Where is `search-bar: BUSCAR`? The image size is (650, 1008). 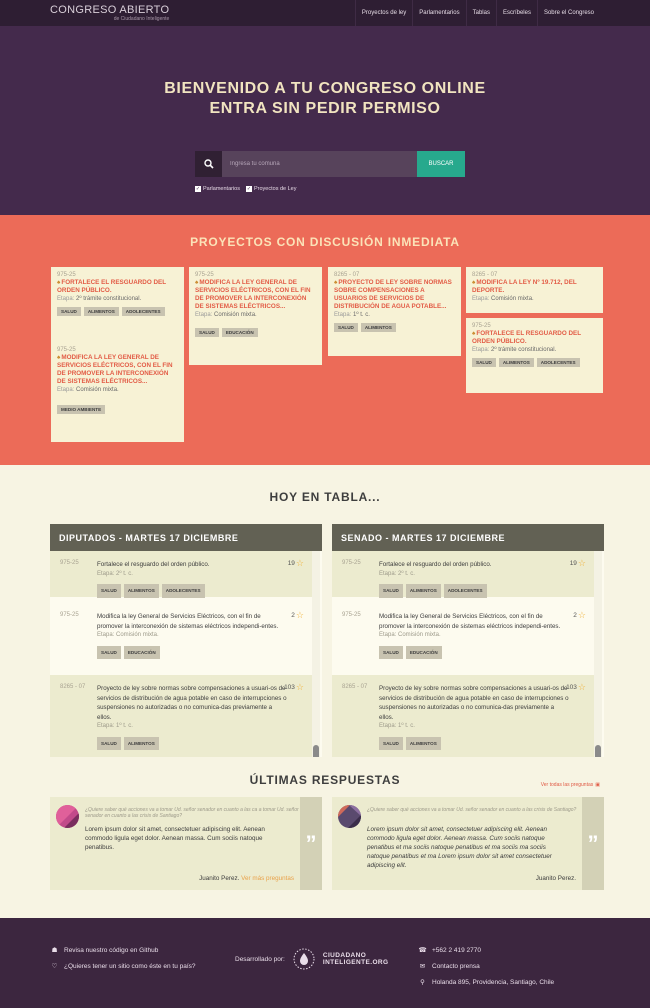
search-bar: BUSCAR is located at coordinates (330, 164).